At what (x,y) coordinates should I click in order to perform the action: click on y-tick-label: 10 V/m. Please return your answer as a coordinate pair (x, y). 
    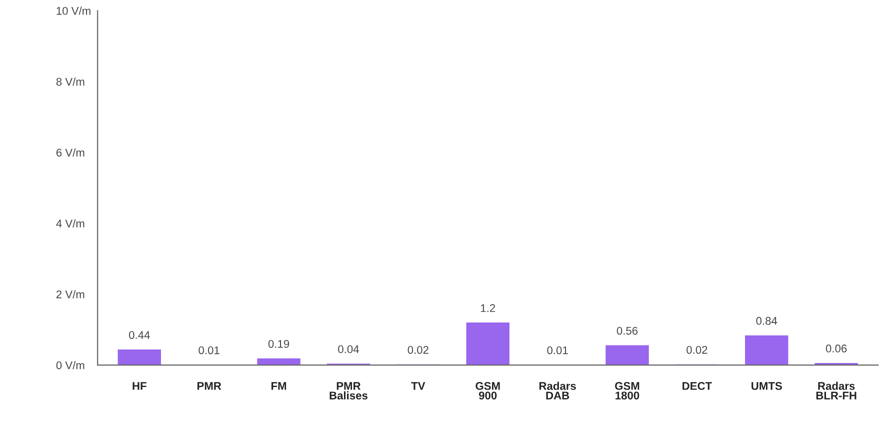
    Looking at the image, I should click on (73, 10).